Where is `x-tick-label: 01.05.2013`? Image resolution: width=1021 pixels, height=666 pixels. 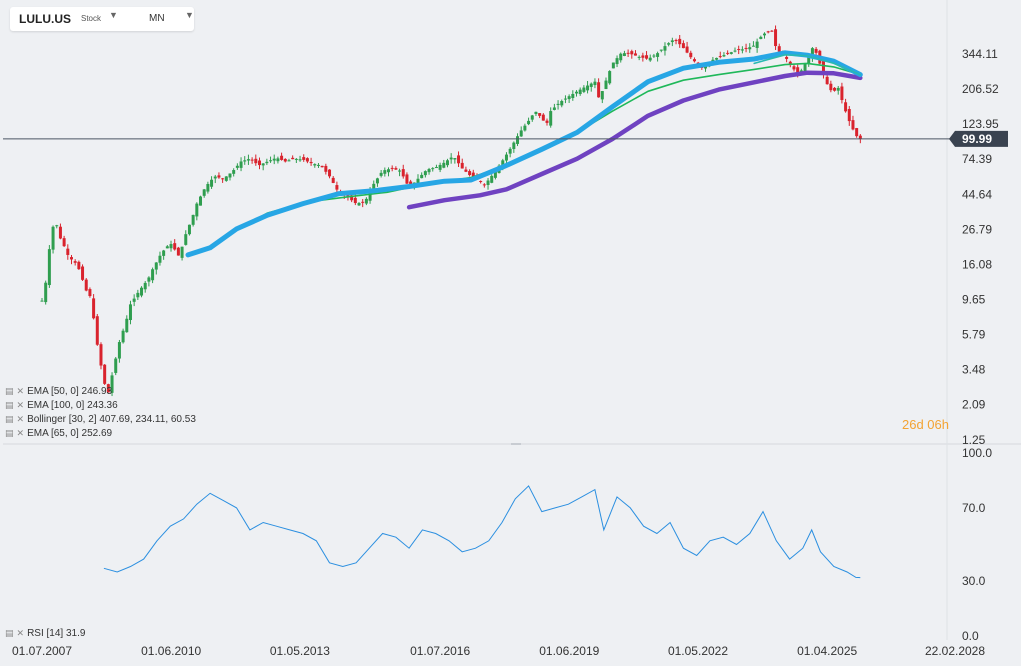 x-tick-label: 01.05.2013 is located at coordinates (300, 651).